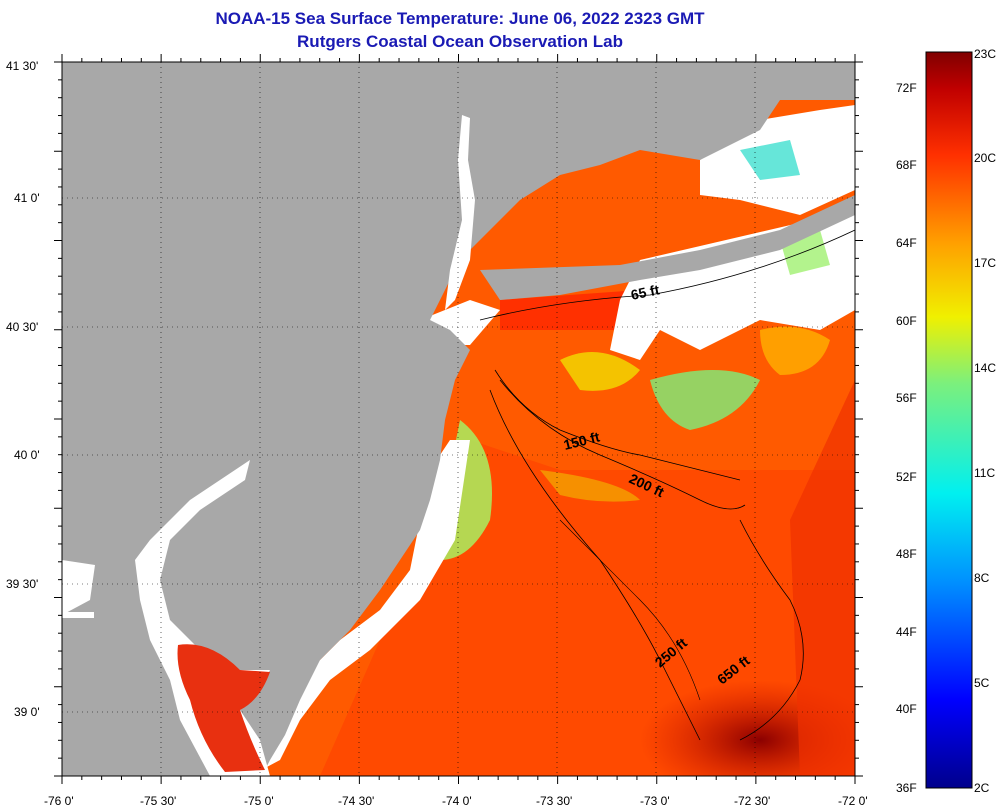 This screenshot has width=1000, height=809. Describe the element at coordinates (984, 473) in the screenshot. I see `colorbar-c-label: 11C` at that location.